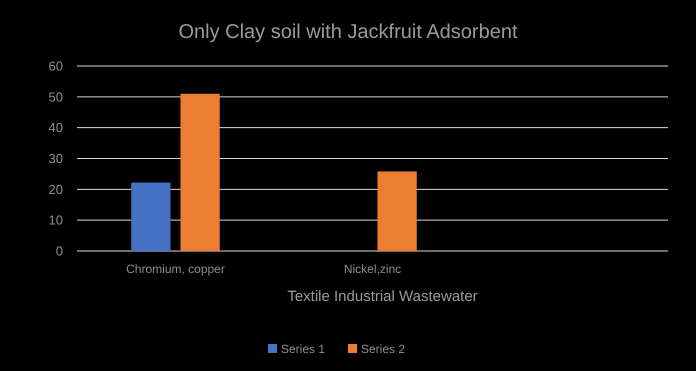  What do you see at coordinates (55, 66) in the screenshot?
I see `y-tick-label: 60` at bounding box center [55, 66].